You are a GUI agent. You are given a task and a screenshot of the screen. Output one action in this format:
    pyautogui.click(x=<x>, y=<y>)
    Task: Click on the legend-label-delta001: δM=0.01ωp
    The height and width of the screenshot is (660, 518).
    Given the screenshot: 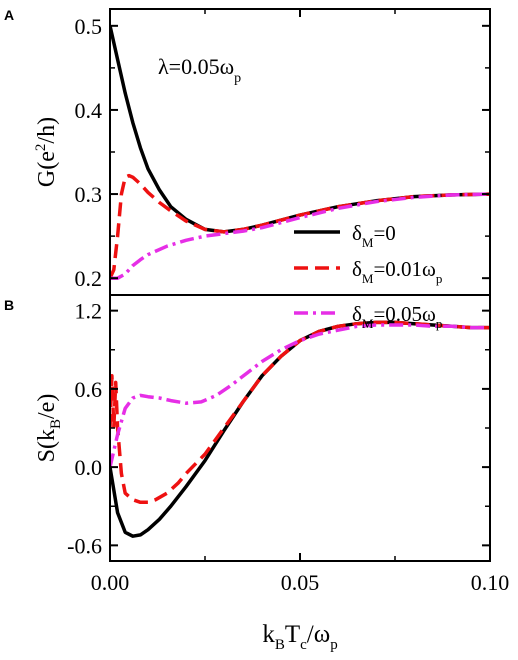 What is the action you would take?
    pyautogui.click(x=397, y=271)
    